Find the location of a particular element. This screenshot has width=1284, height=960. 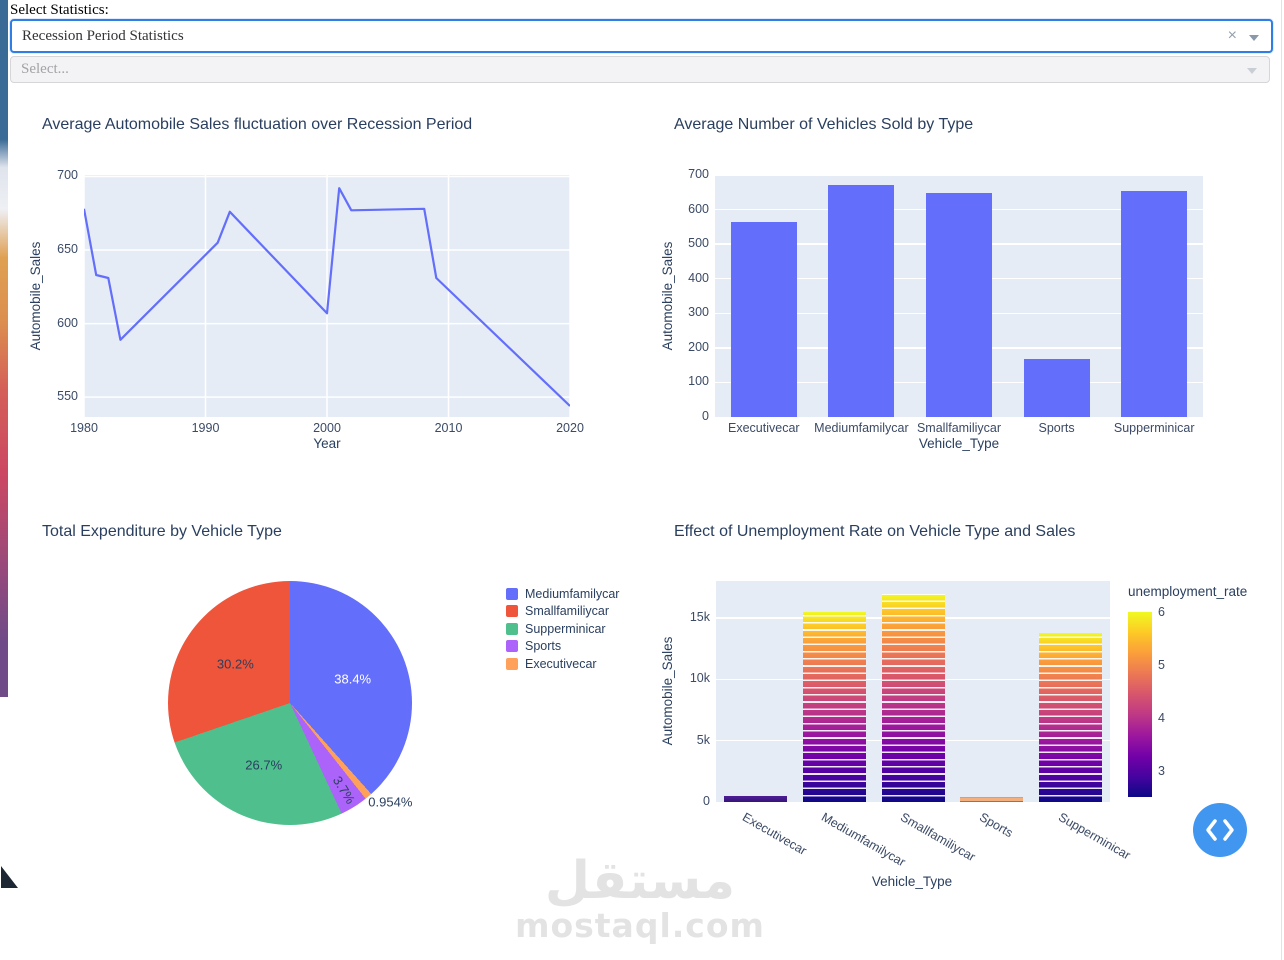

x-axis-title: Year is located at coordinates (327, 443).